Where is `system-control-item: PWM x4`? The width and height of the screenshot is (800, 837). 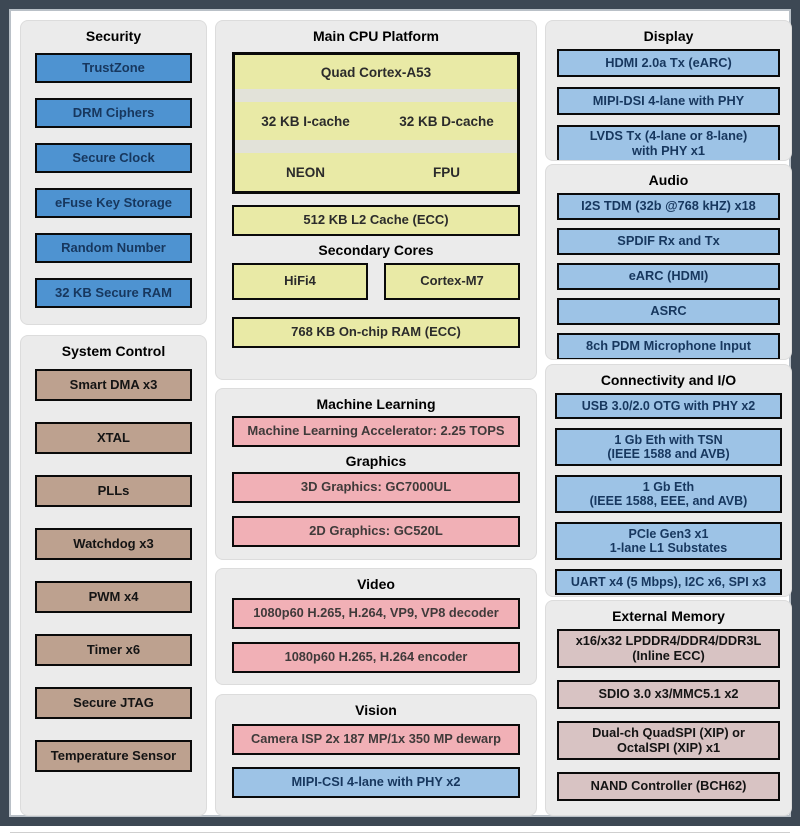 system-control-item: PWM x4 is located at coordinates (113, 597).